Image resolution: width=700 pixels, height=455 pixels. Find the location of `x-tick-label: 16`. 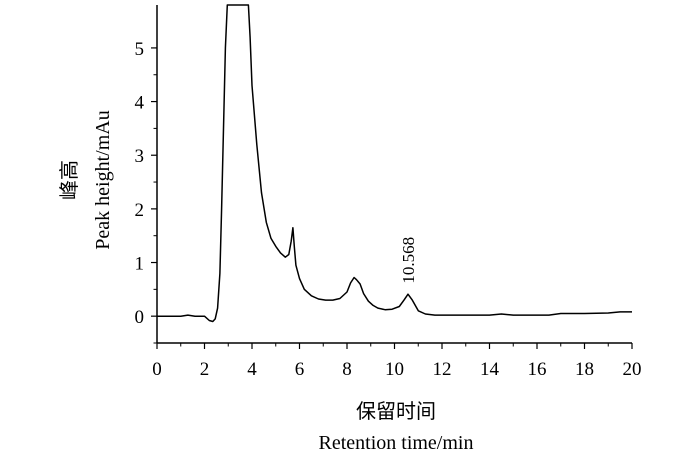

x-tick-label: 16 is located at coordinates (537, 369).